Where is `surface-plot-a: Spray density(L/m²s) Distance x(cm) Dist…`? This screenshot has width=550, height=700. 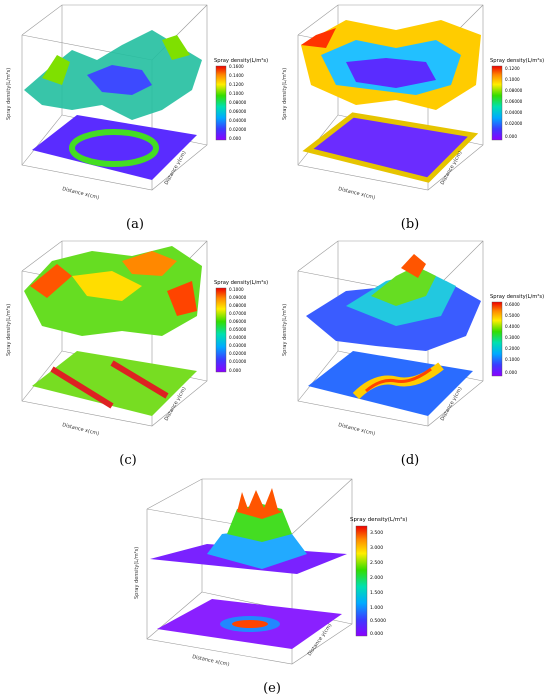 surface-plot-a: Spray density(L/m²s) Distance x(cm) Dist… is located at coordinates (137, 102).